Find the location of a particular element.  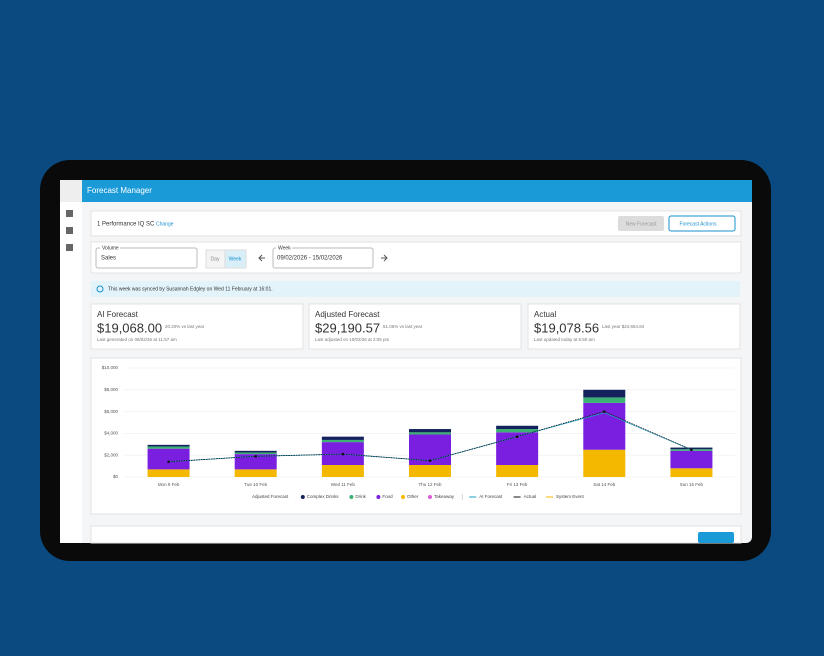

week-label: Week is located at coordinates (284, 248).